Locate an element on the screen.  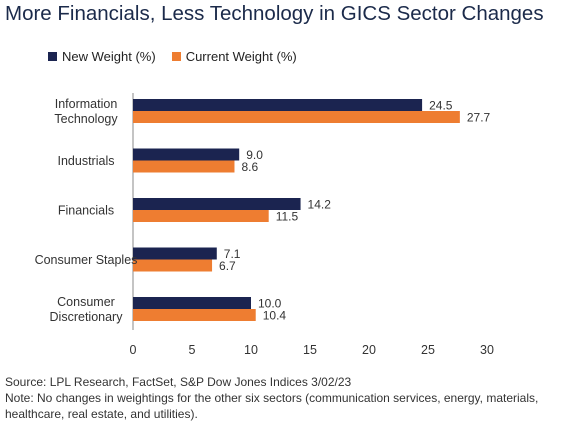
legend-swatch-current is located at coordinates (176, 56).